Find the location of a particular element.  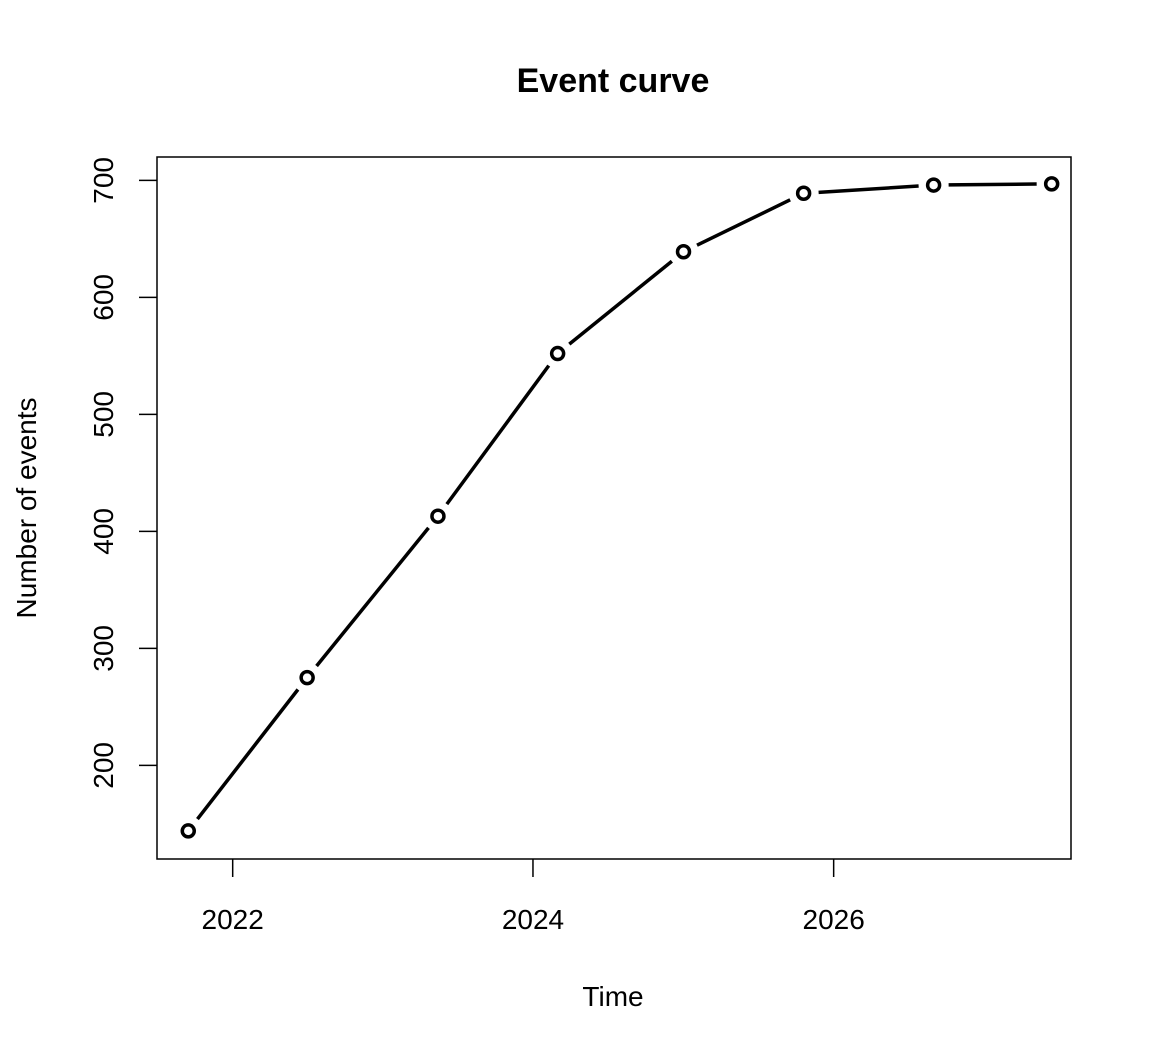

x-tick-label: 2022 is located at coordinates (233, 919).